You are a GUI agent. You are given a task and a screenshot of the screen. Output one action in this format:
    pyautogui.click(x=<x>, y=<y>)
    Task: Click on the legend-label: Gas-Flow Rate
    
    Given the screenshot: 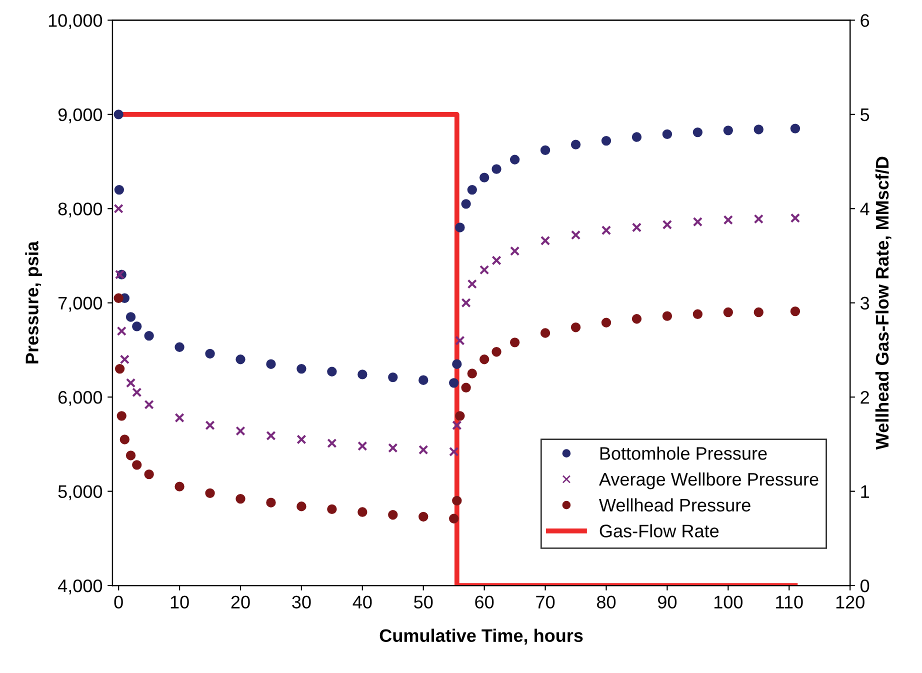 What is the action you would take?
    pyautogui.click(x=659, y=531)
    